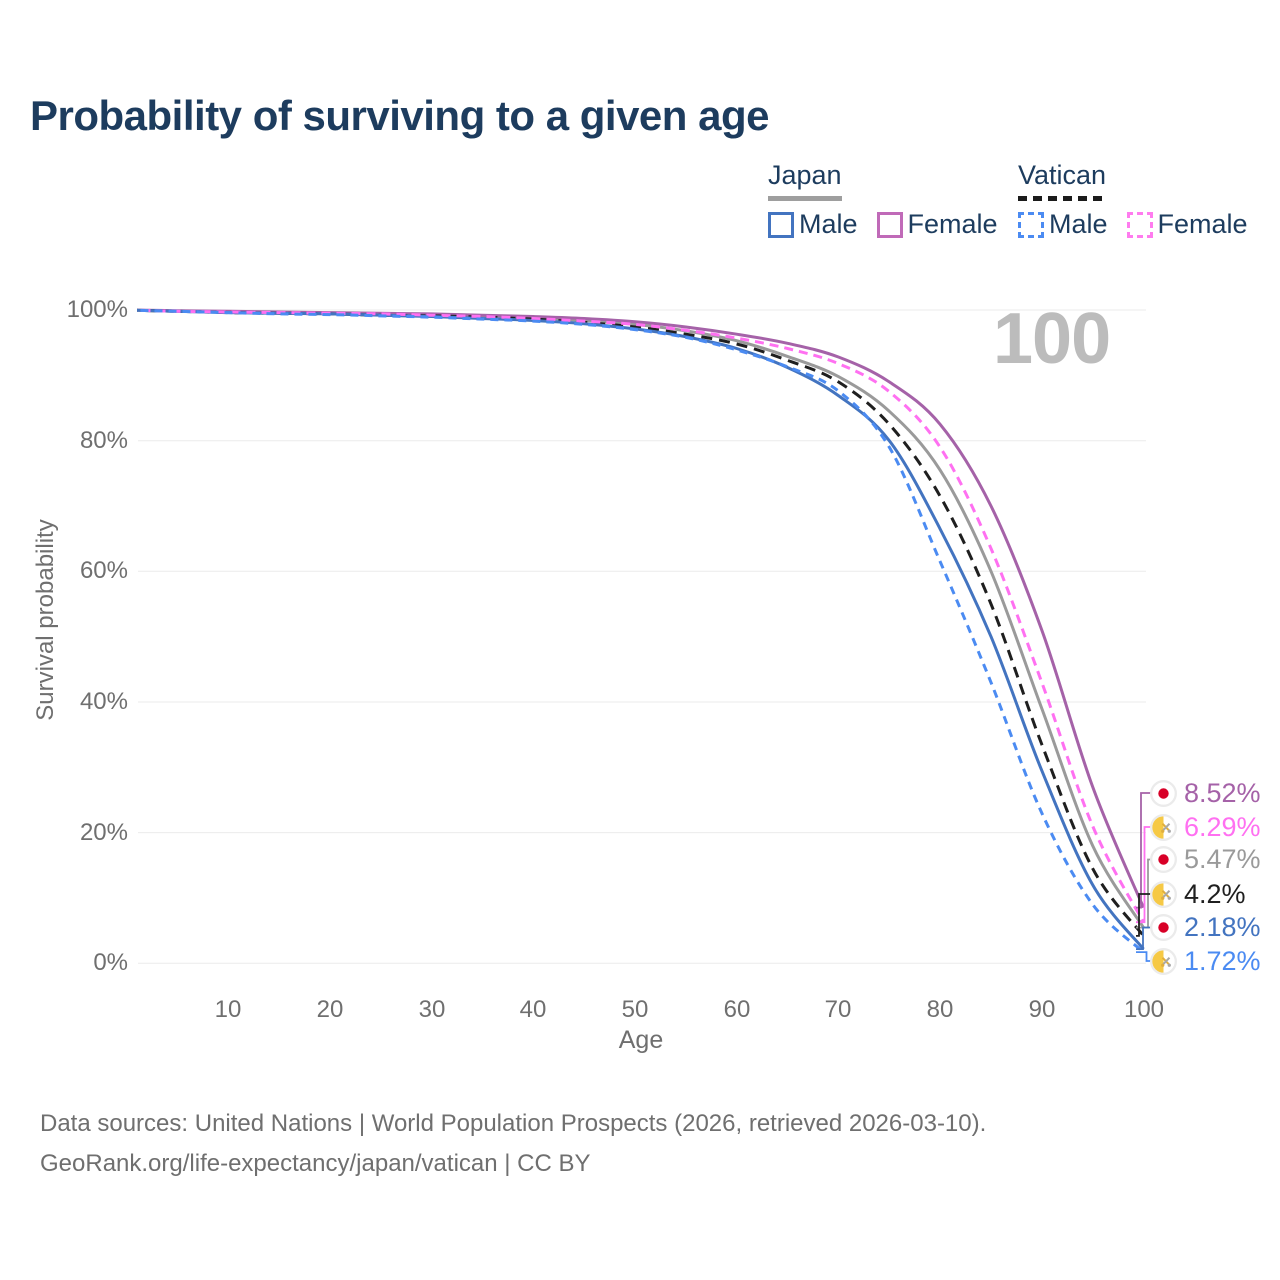 This screenshot has width=1280, height=1280. What do you see at coordinates (1222, 792) in the screenshot?
I see `end-label-value: 8.52%` at bounding box center [1222, 792].